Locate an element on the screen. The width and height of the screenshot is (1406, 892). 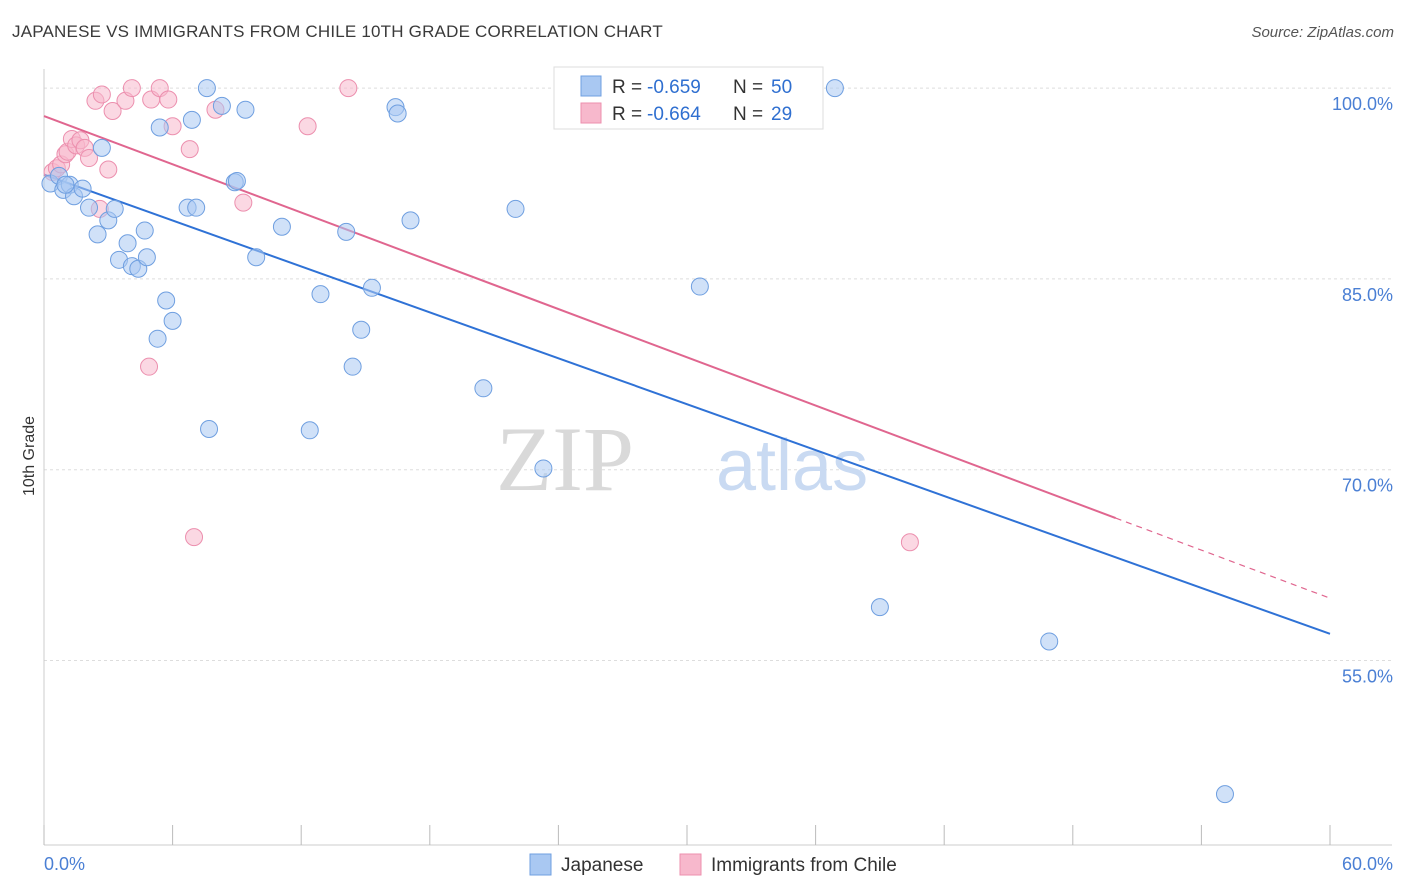
watermark-zip: ZIP is located at coordinates (565, 459).